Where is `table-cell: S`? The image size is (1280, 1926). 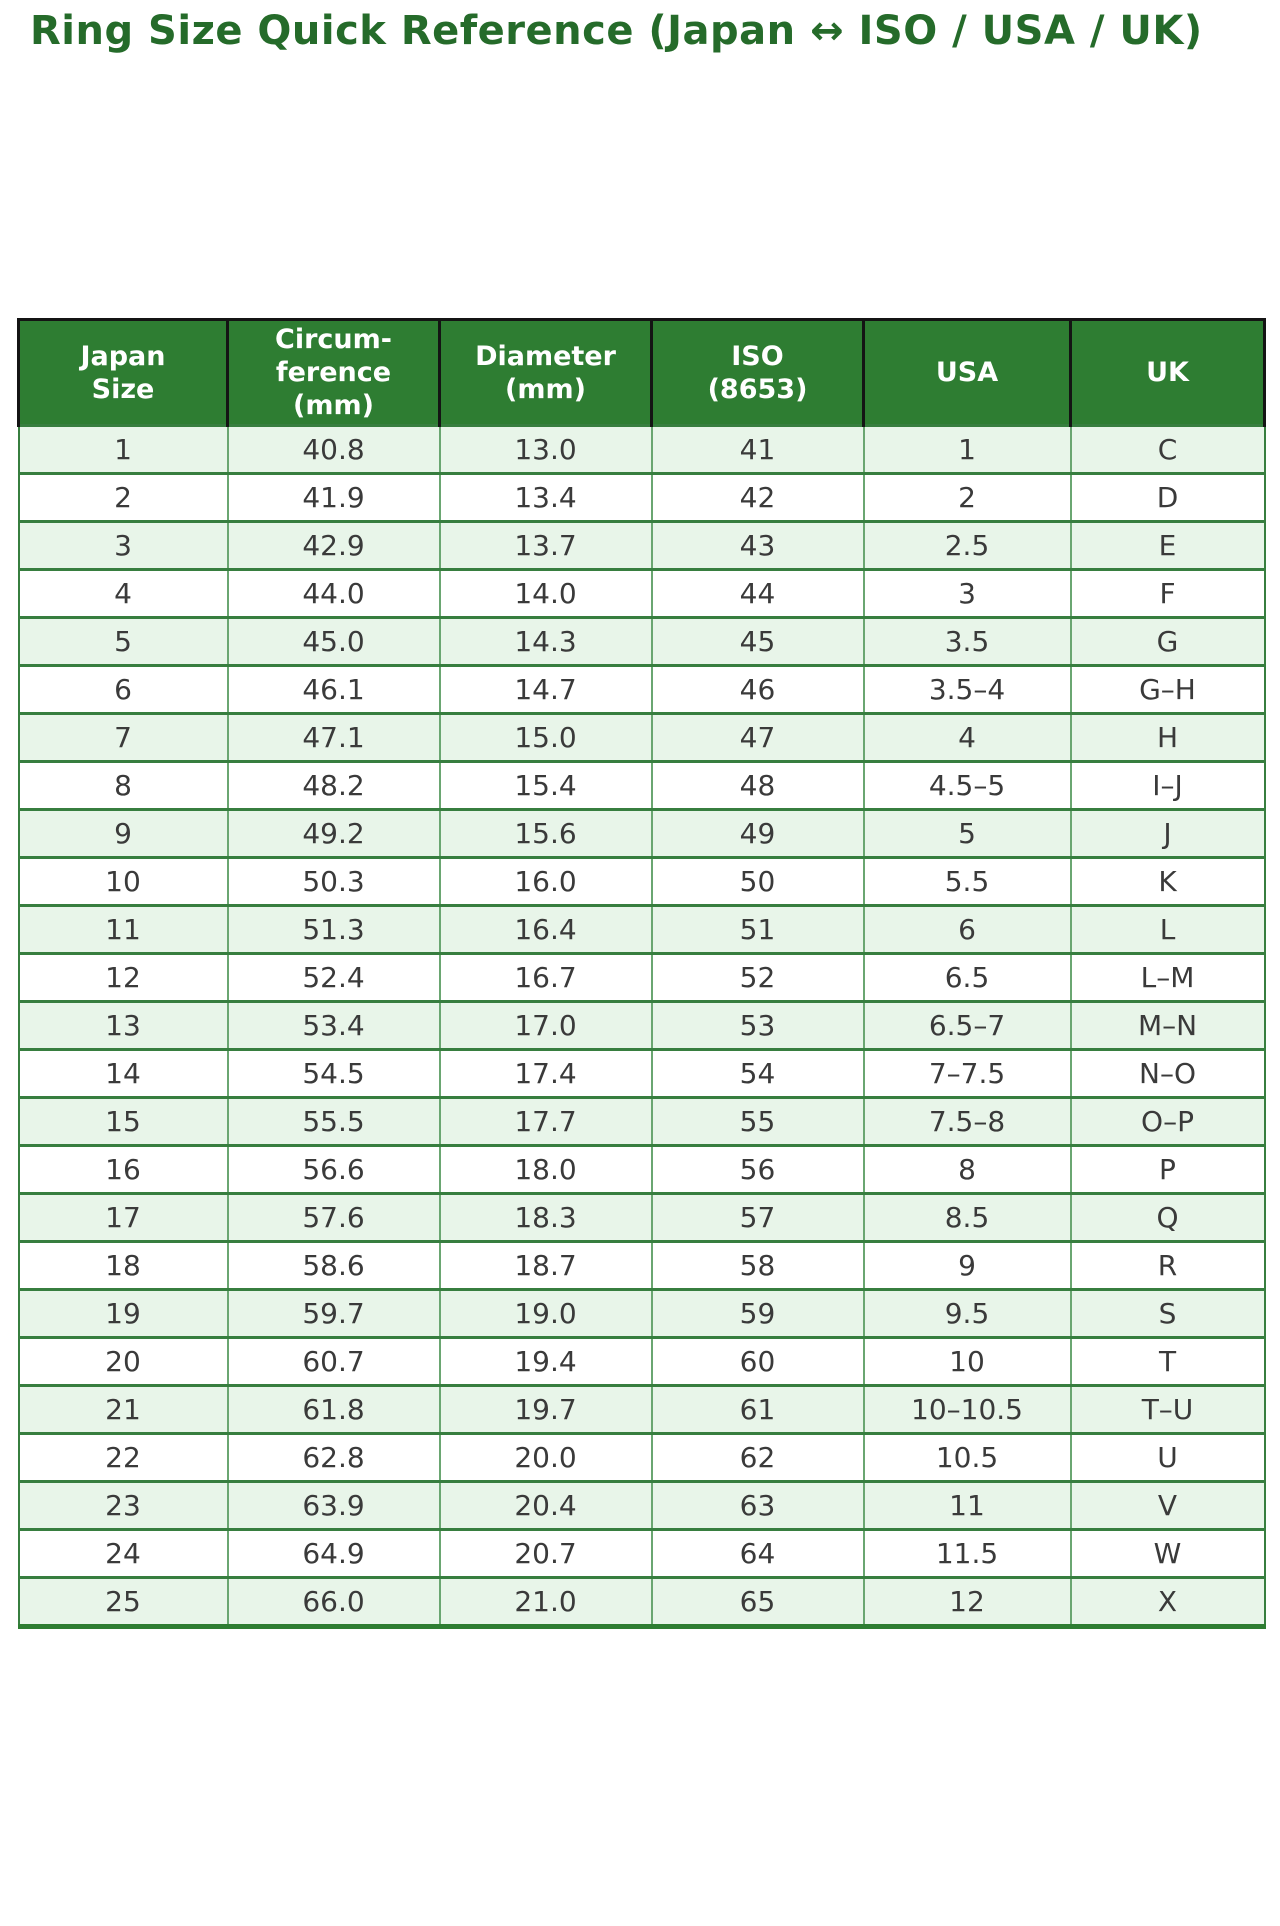 table-cell: S is located at coordinates (1167, 1313).